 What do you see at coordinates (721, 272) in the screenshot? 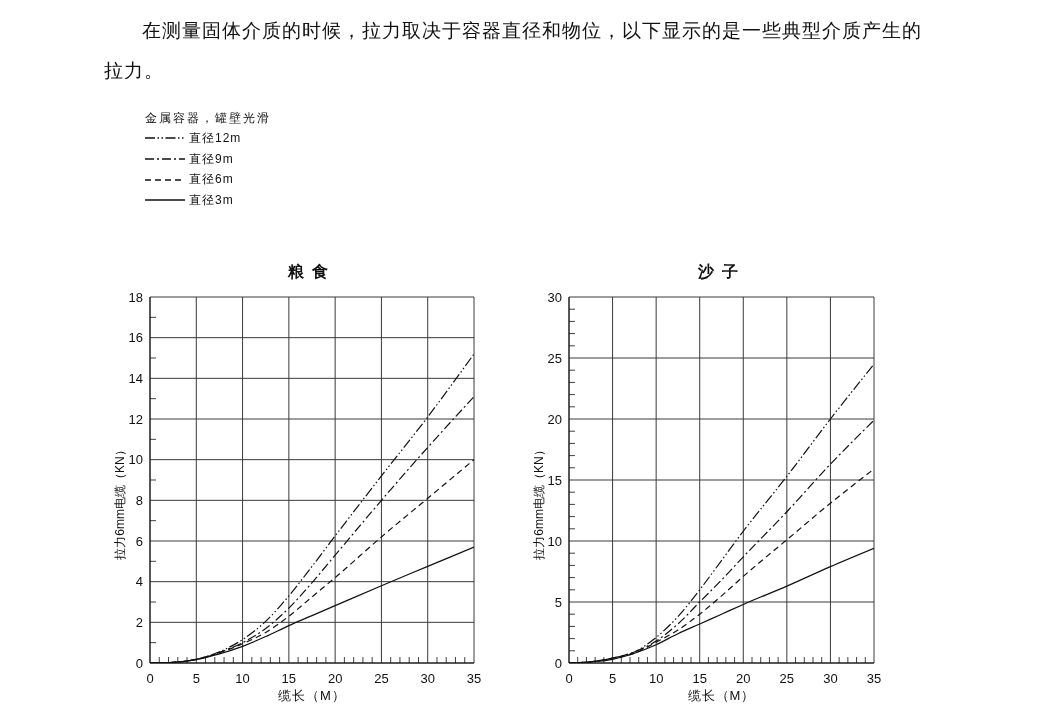
I see `chart-title: 沙子` at bounding box center [721, 272].